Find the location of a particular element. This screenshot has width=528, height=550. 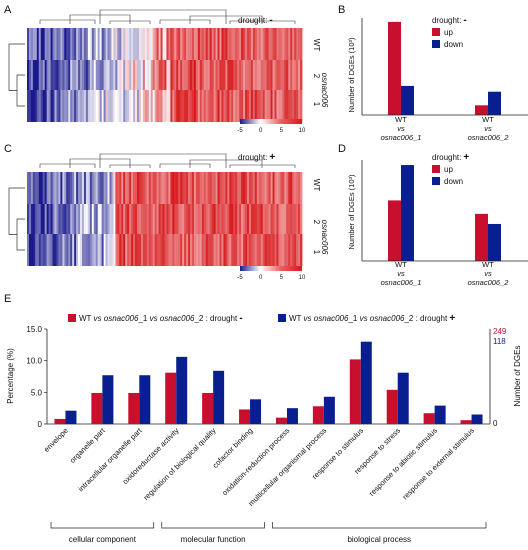

panel-letter-b: B is located at coordinates (341, 10).